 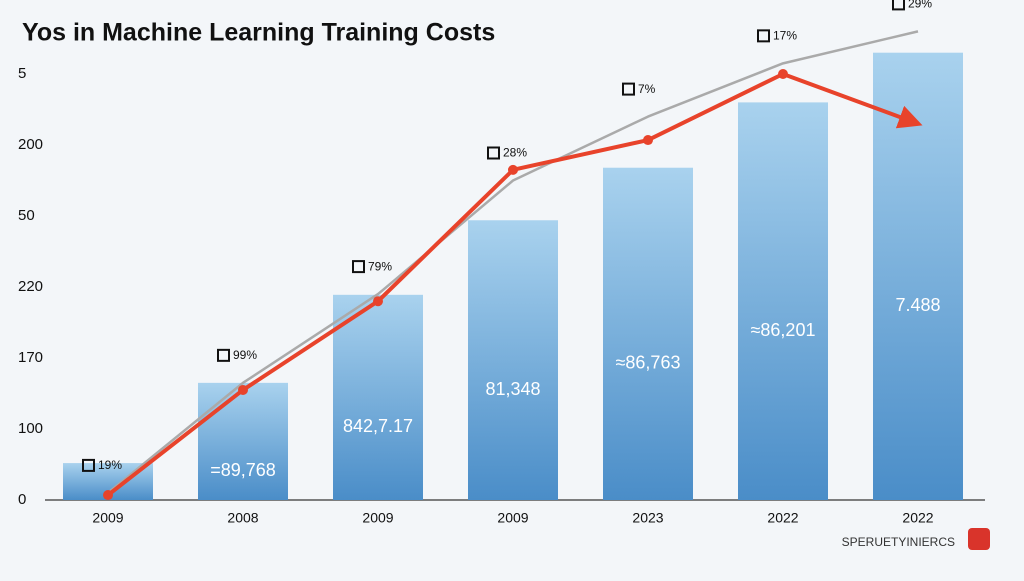 I want to click on point-label: 7%, so click(x=647, y=89).